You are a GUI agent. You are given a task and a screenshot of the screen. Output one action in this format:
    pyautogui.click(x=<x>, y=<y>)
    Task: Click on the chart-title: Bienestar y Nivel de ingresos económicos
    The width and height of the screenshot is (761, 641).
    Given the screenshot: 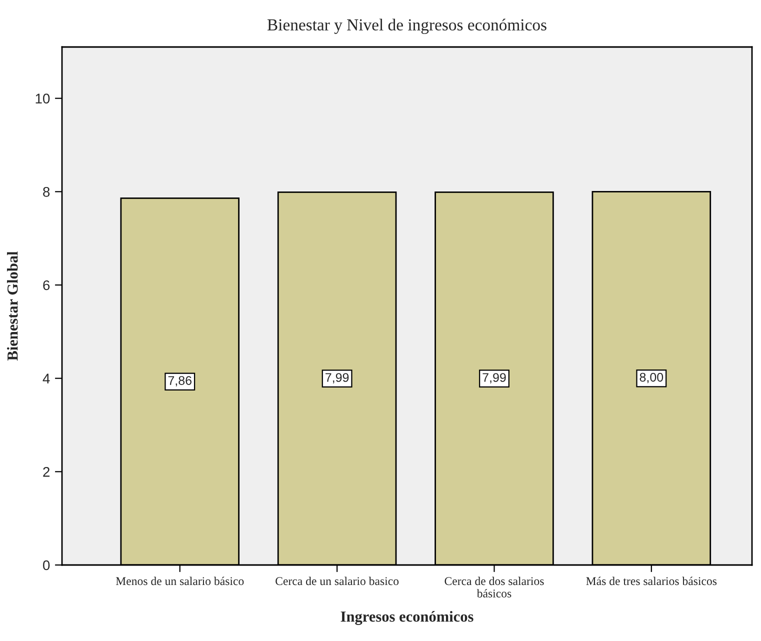 What is the action you would take?
    pyautogui.click(x=406, y=26)
    